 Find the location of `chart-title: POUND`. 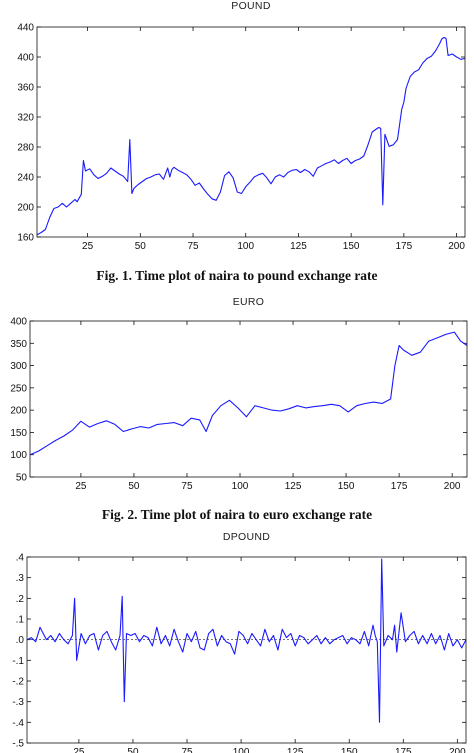

chart-title: POUND is located at coordinates (251, 6).